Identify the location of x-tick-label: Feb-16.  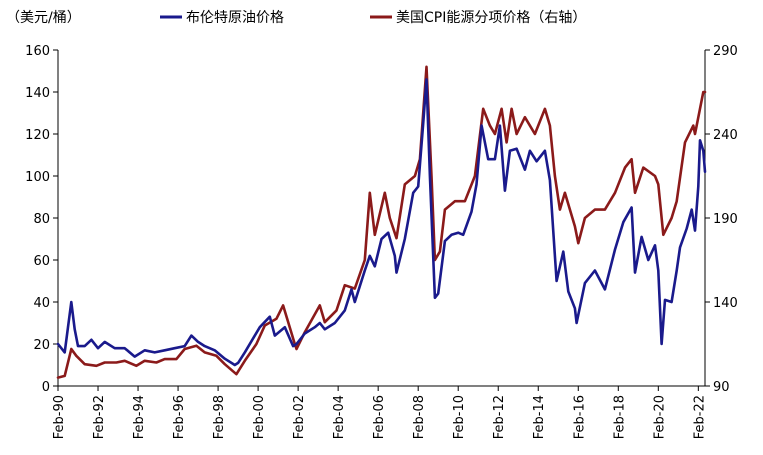
(579, 417).